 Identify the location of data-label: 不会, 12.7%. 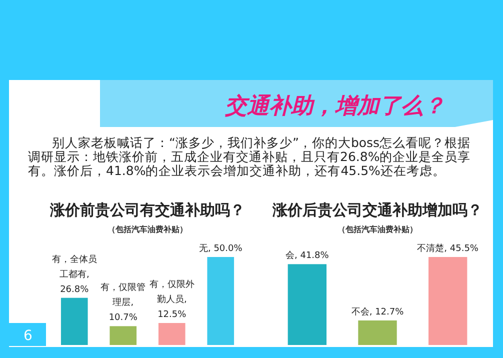
(377, 312).